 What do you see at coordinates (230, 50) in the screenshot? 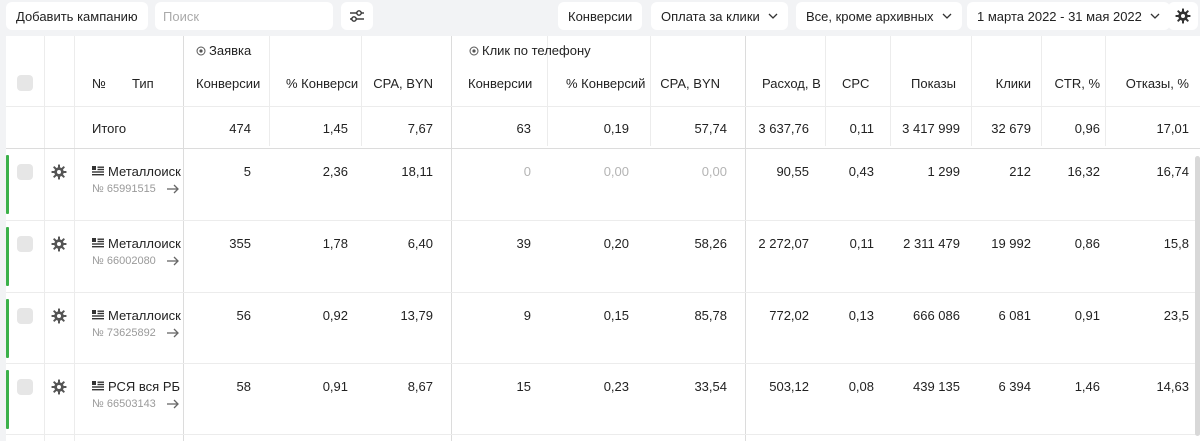
I see `group-zayavka-label: Заявка` at bounding box center [230, 50].